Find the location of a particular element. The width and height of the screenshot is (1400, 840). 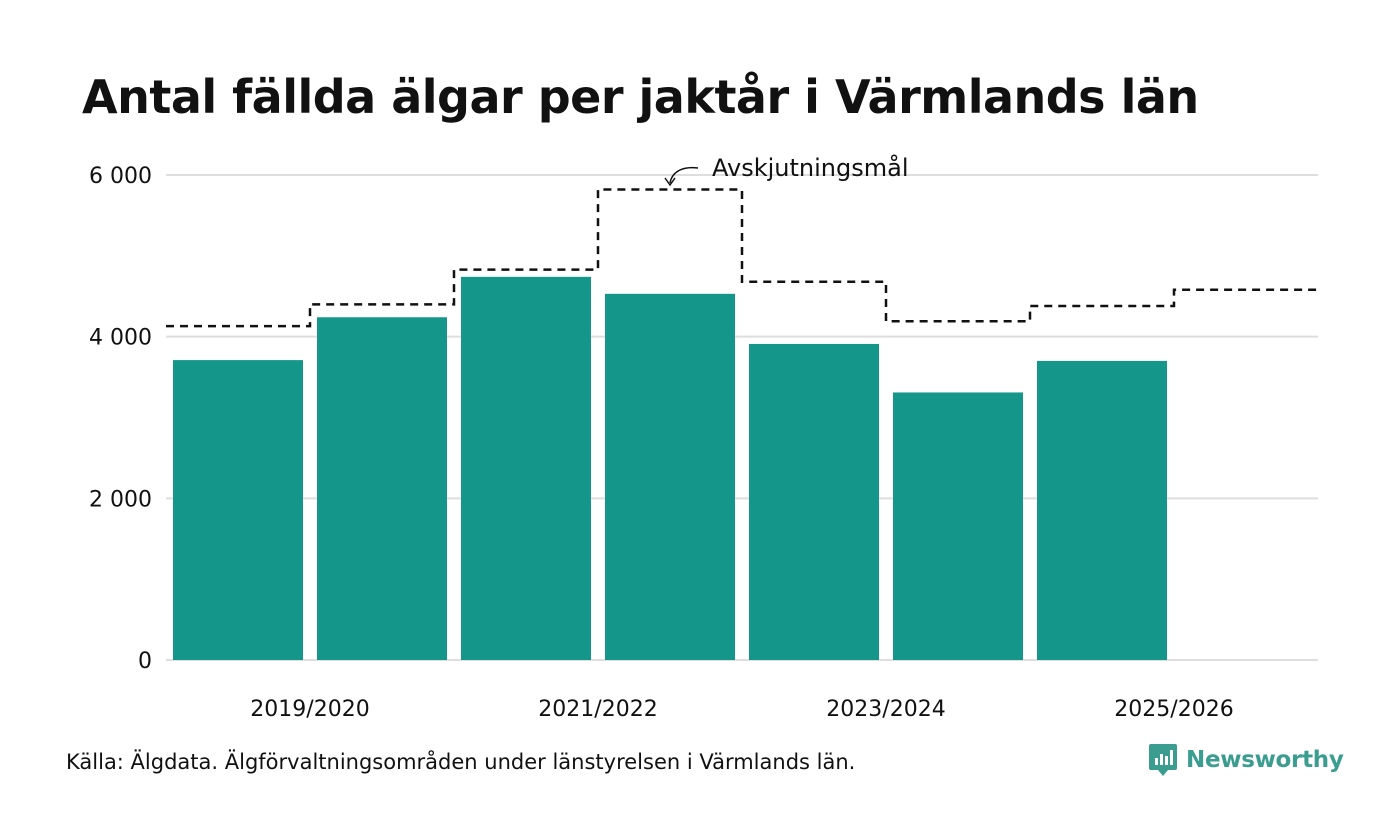

y-tick-label: 0 is located at coordinates (145, 661).